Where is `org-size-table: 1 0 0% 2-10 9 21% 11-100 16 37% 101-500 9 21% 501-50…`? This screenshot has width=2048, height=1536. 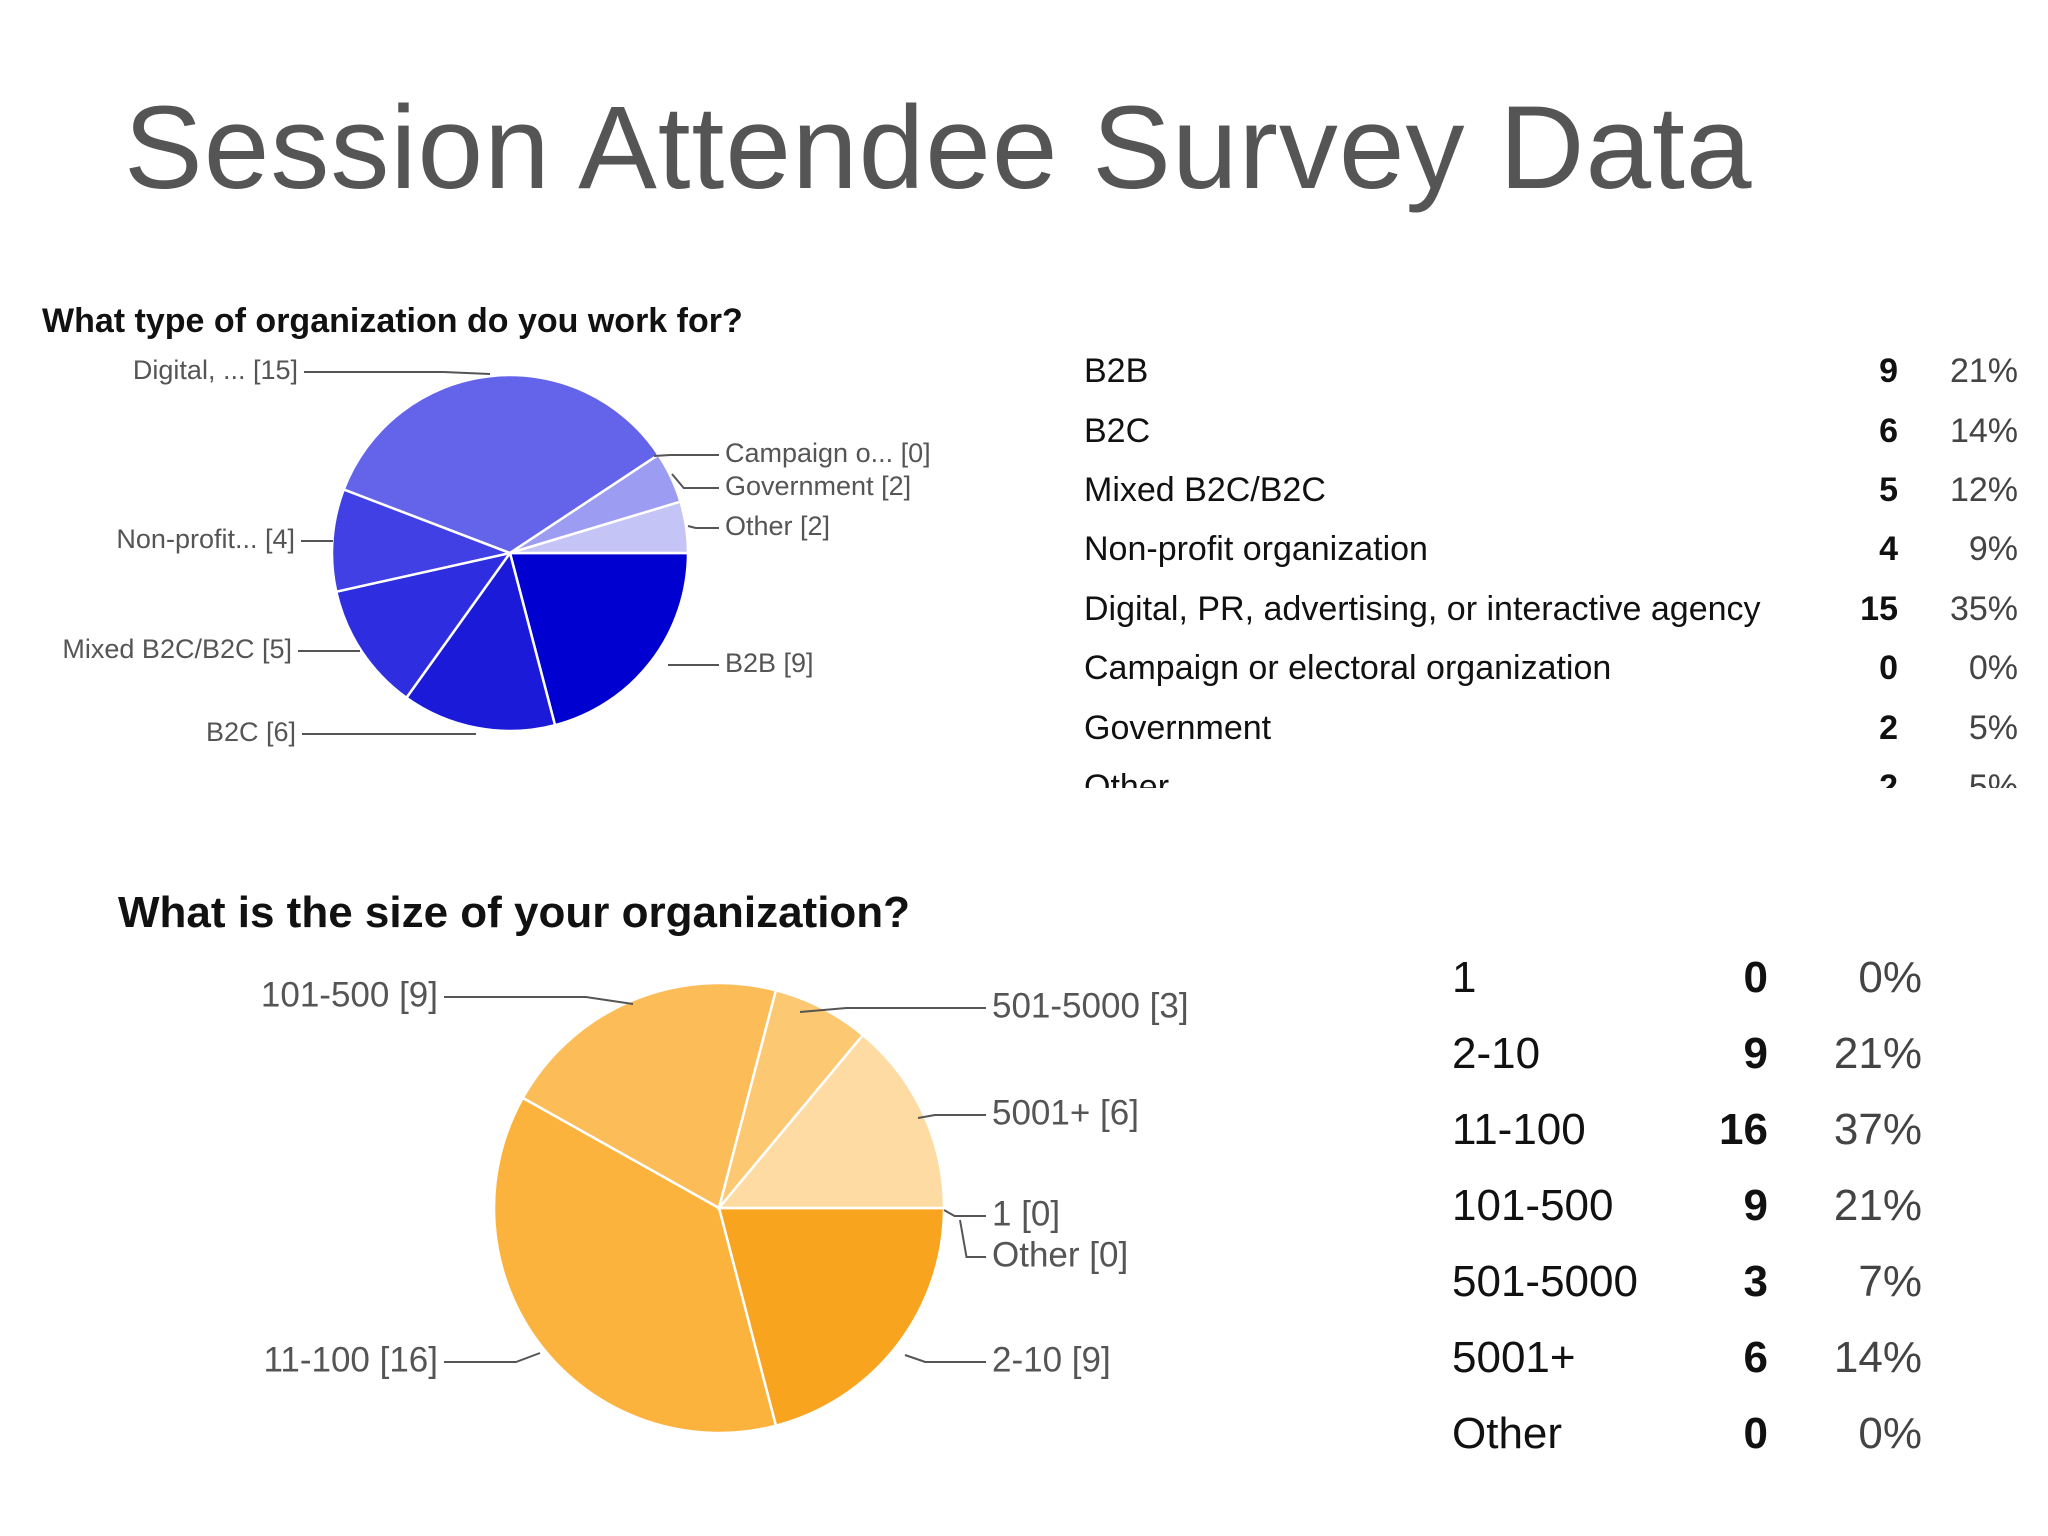
org-size-table: 1 0 0% 2-10 9 21% 11-100 16 37% 101-500 9 21% 501-50… is located at coordinates (1687, 1205).